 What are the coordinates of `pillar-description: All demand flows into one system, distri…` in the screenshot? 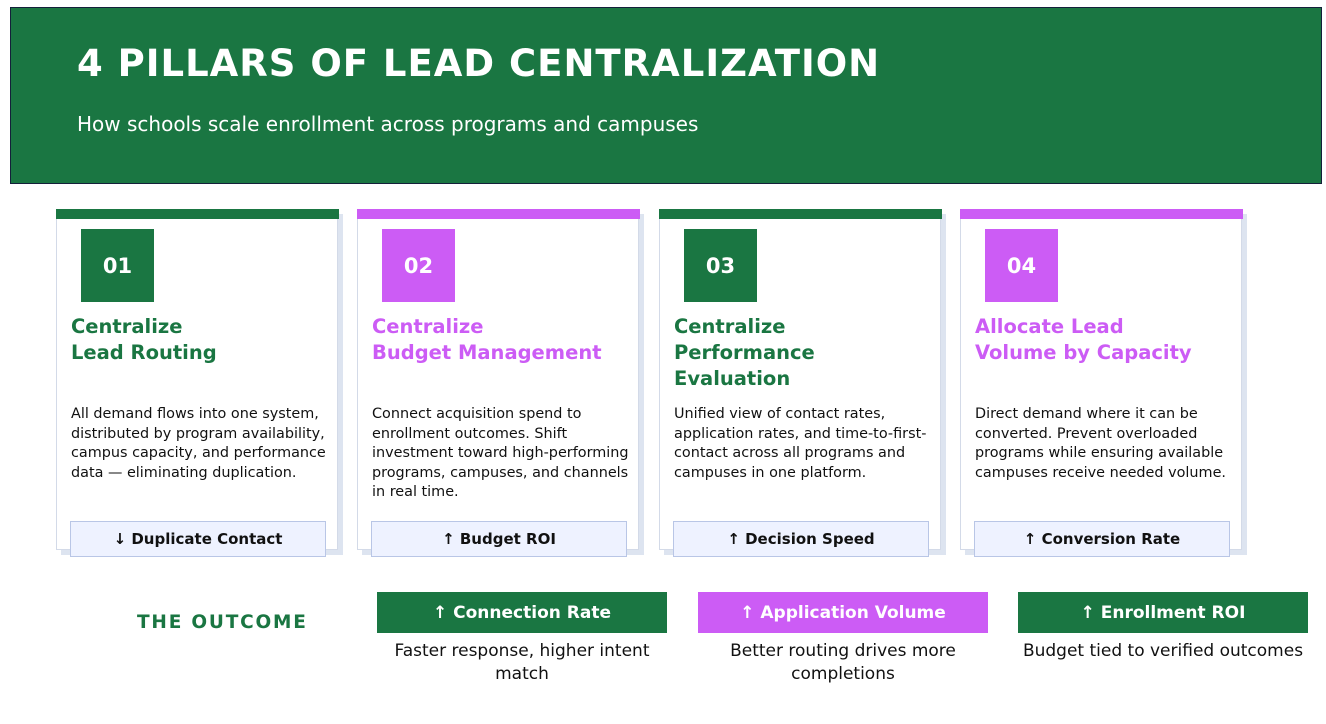 It's located at (198, 443).